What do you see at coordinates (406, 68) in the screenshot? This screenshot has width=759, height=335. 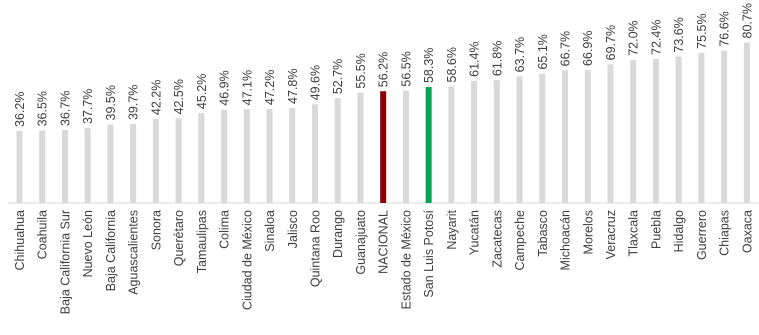 I see `data-label: 56.5%` at bounding box center [406, 68].